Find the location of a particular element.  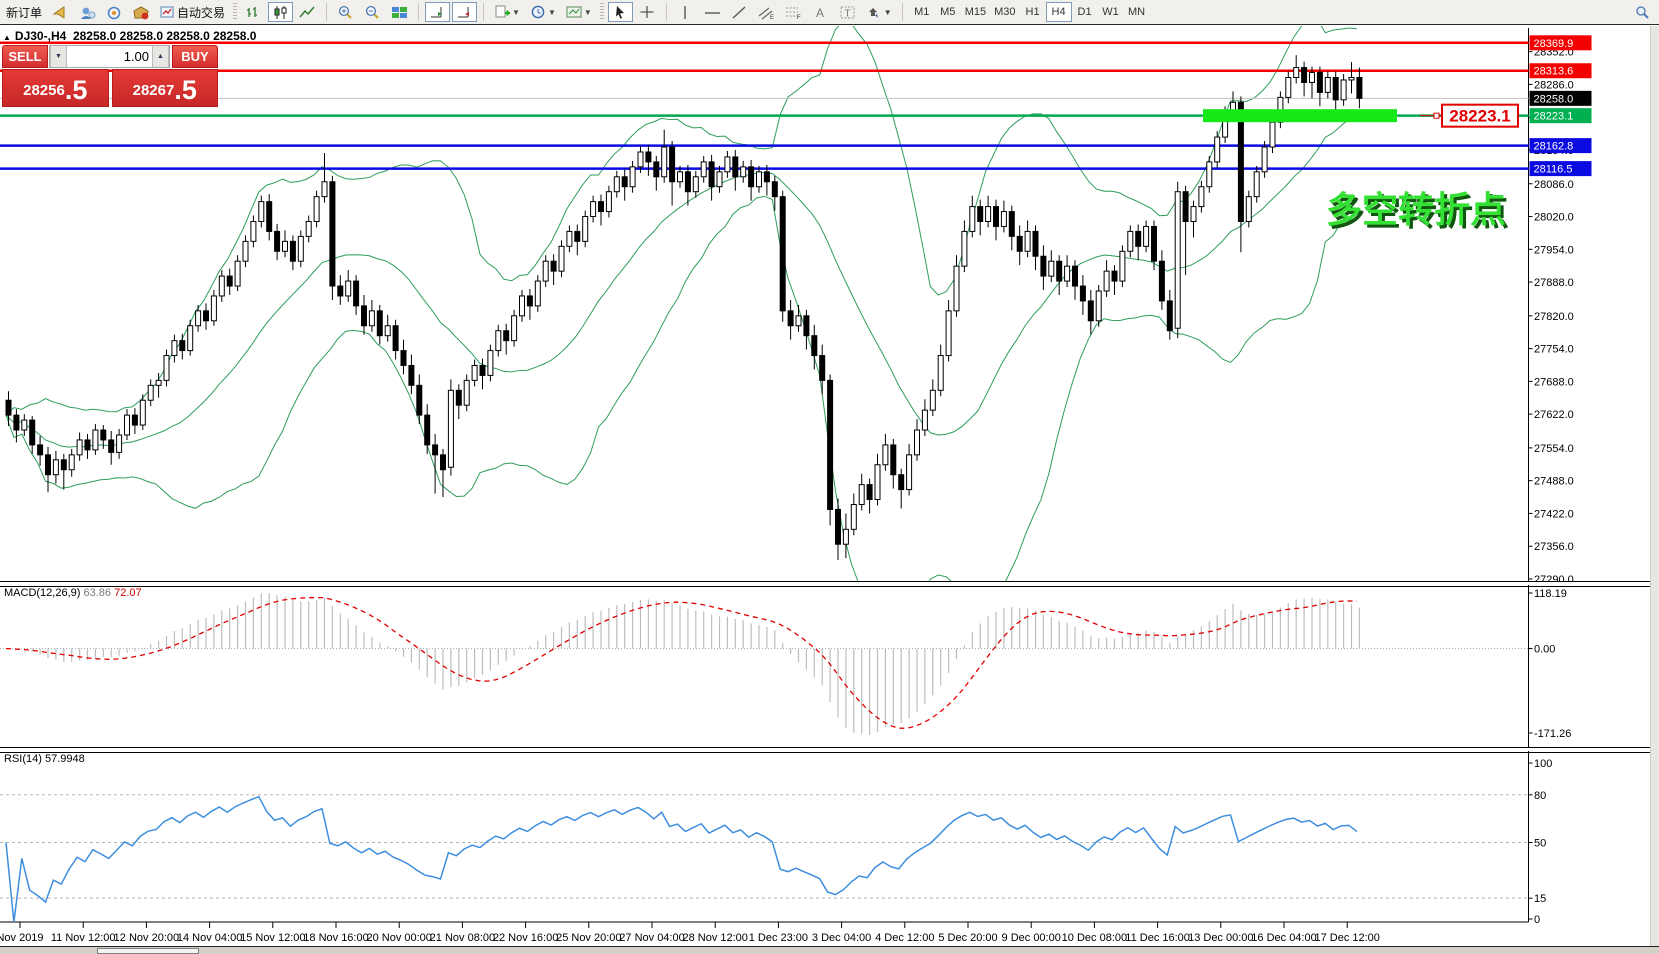

timeframe-MN: MN is located at coordinates (1136, 12).